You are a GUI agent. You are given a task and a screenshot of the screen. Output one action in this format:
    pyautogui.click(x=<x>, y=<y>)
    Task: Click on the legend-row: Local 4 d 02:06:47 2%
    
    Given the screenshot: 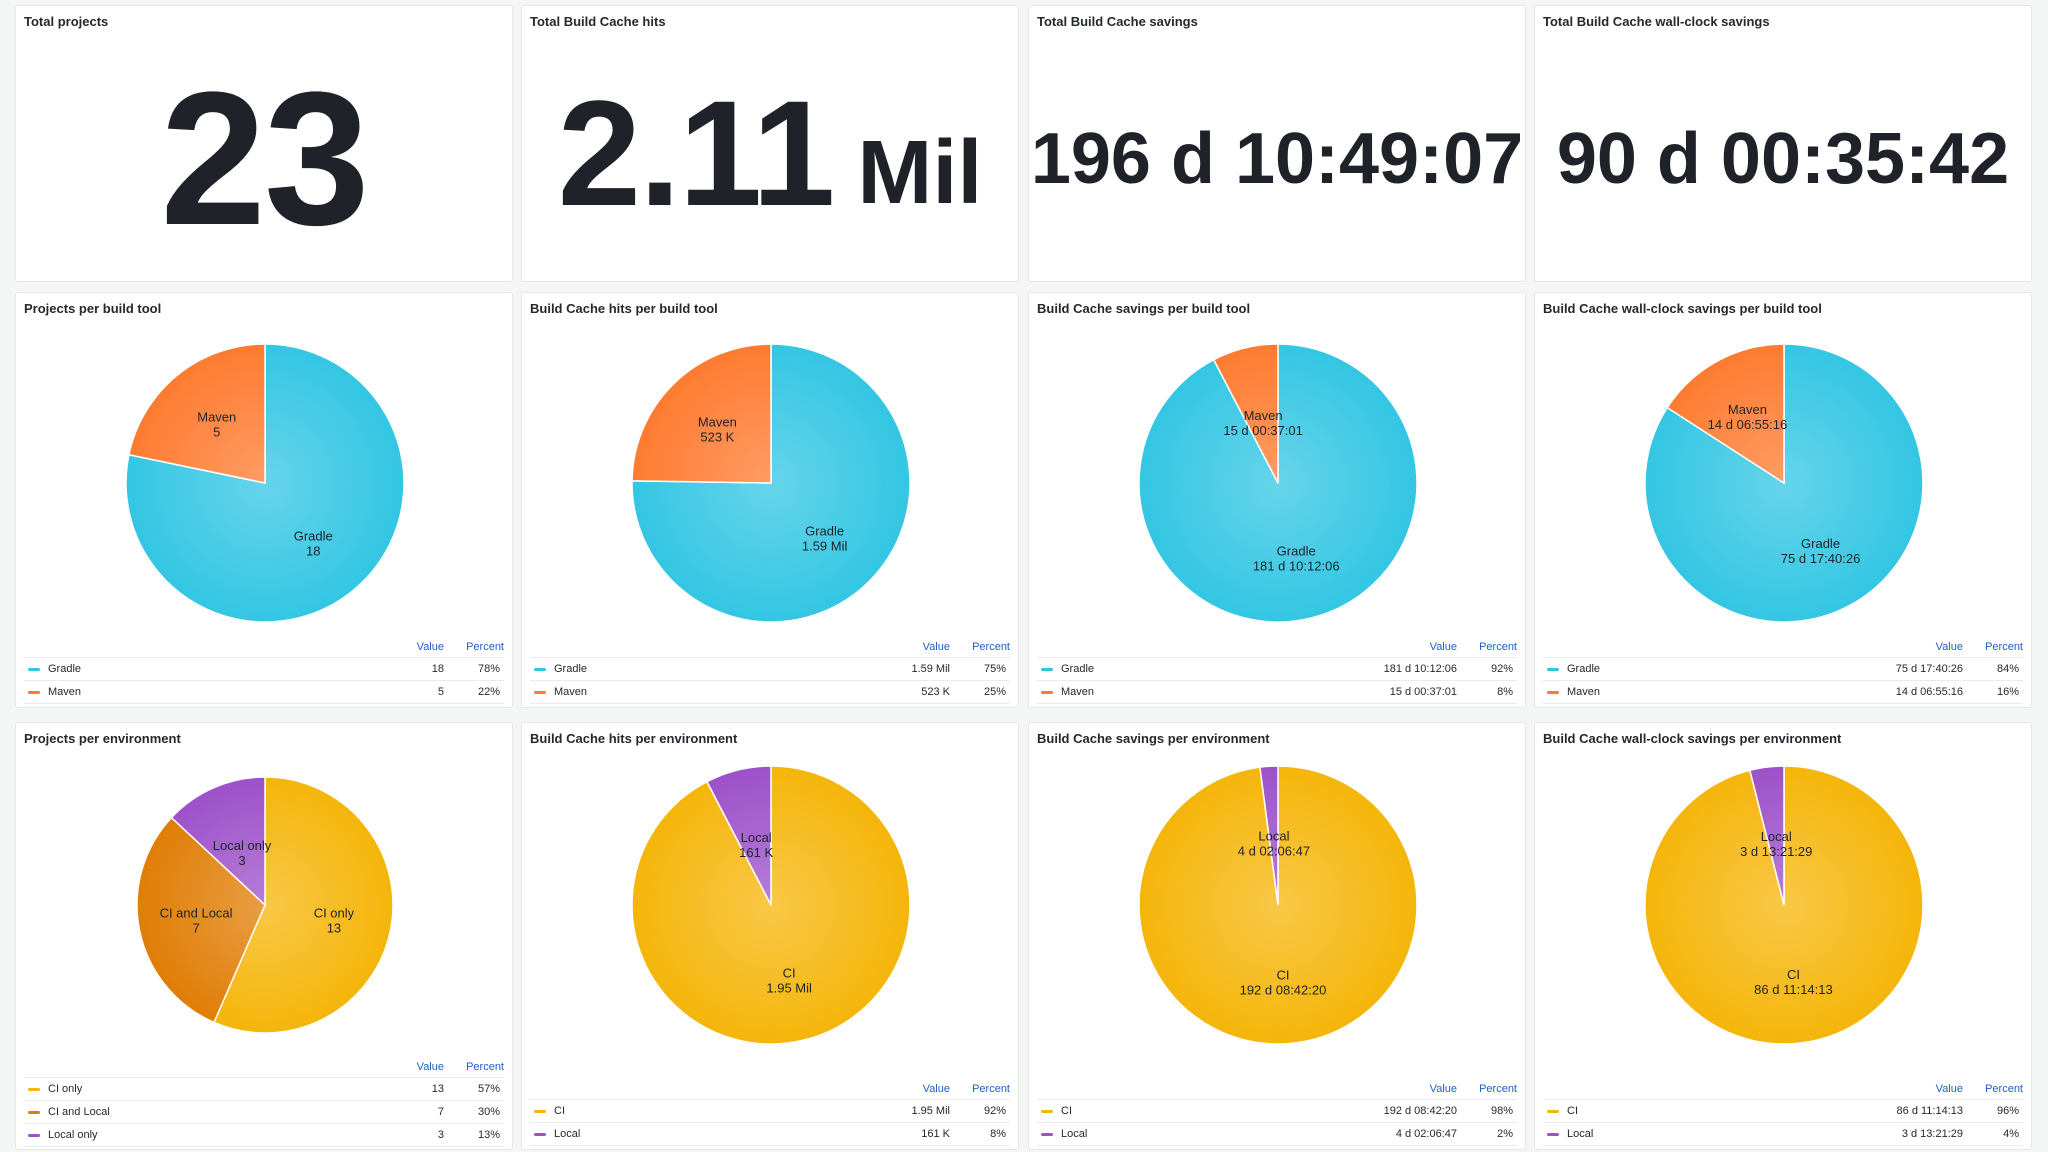 What is the action you would take?
    pyautogui.click(x=1277, y=1134)
    